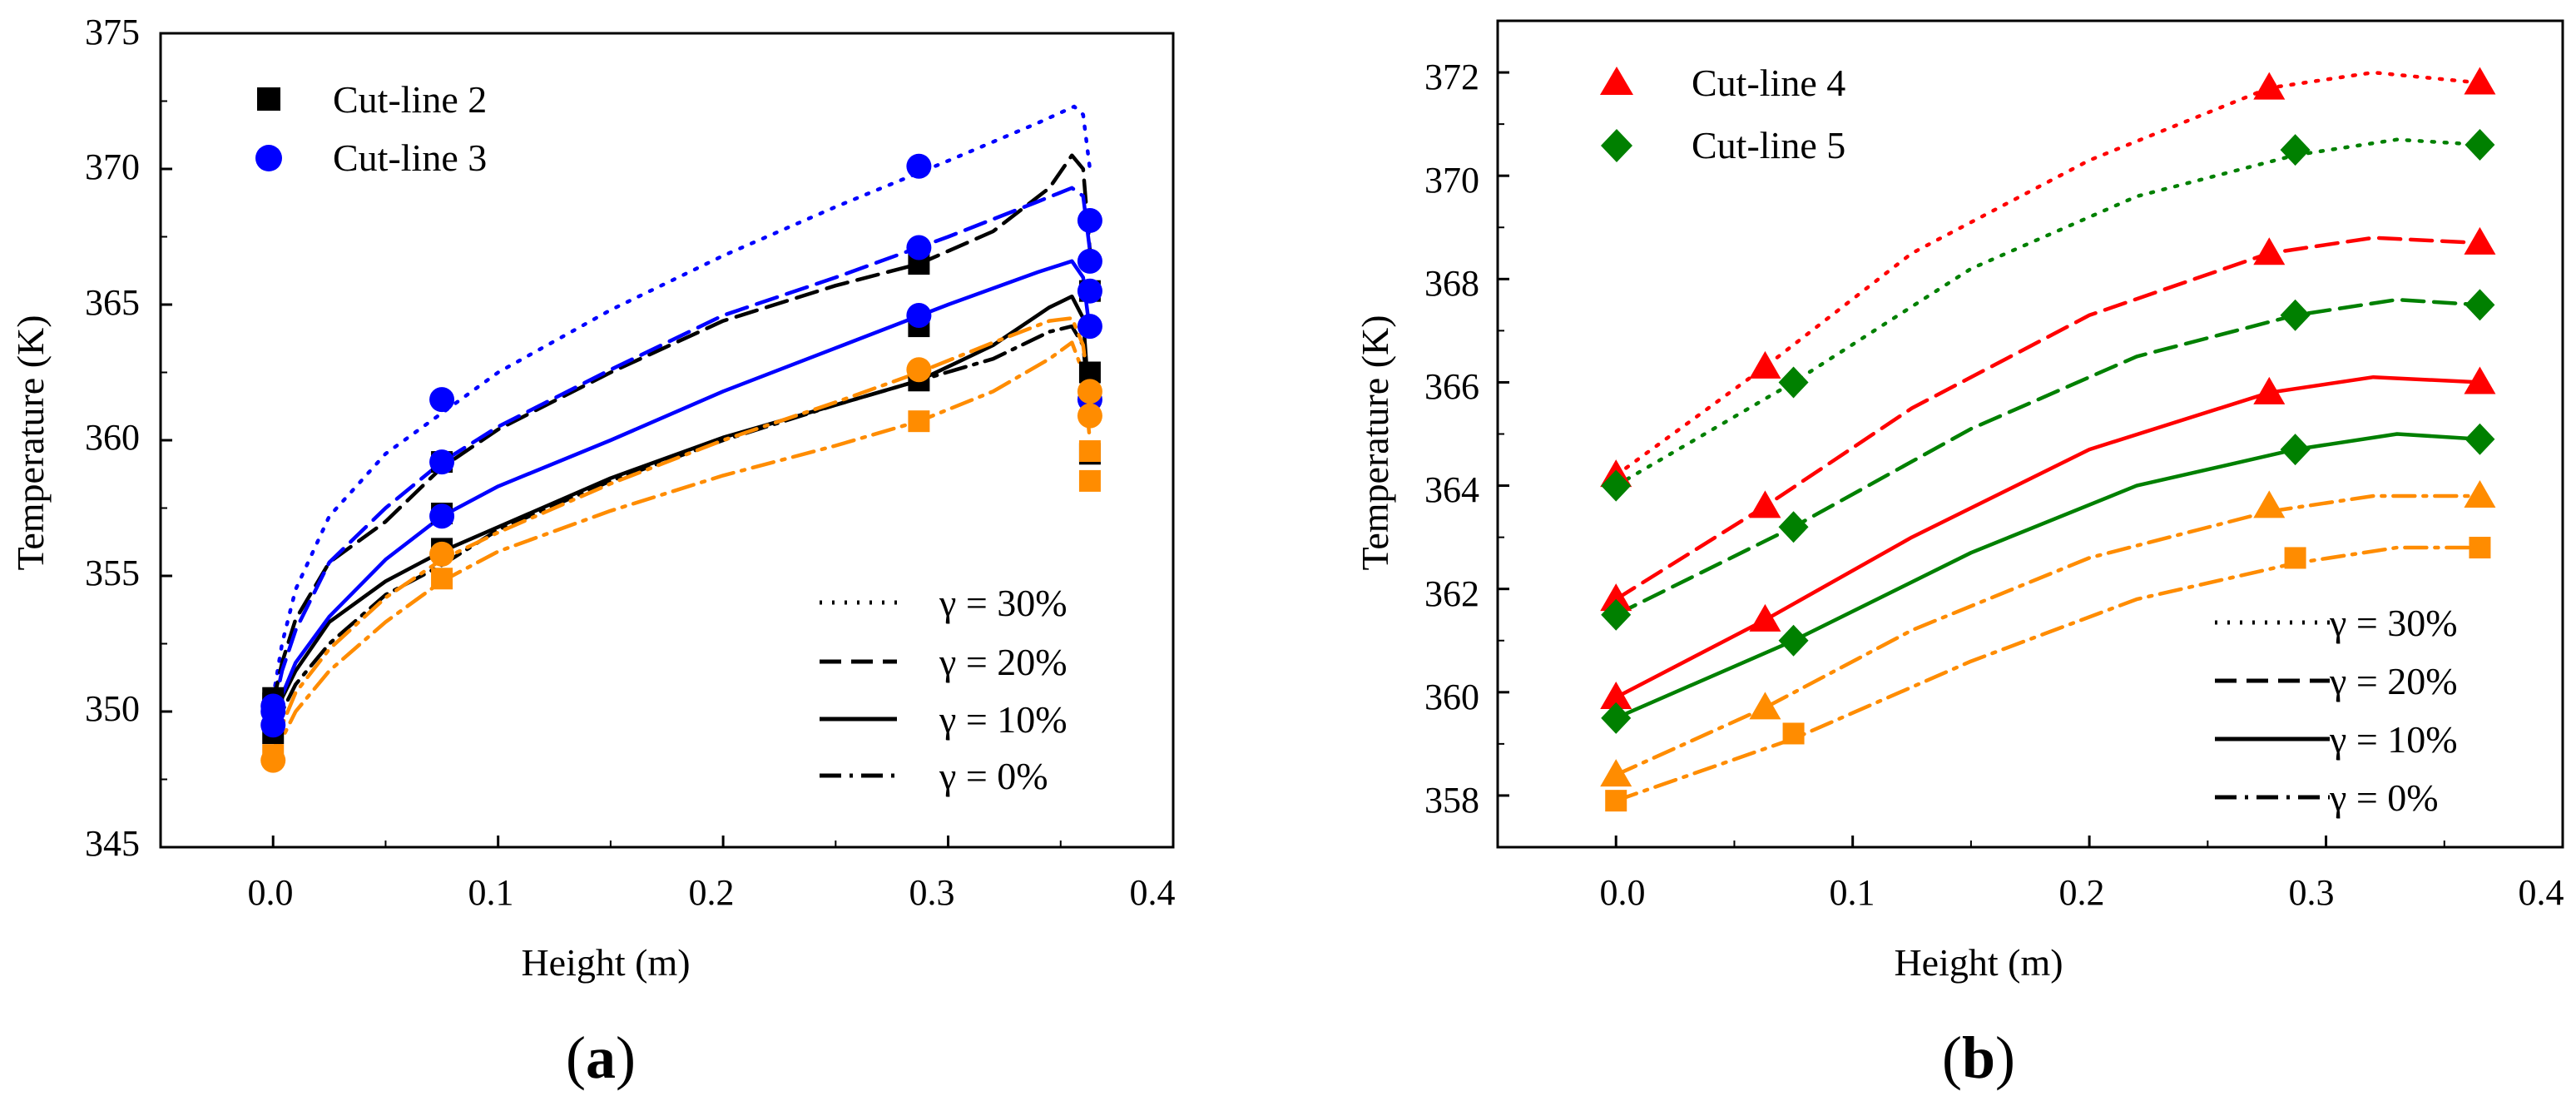  What do you see at coordinates (371, 129) in the screenshot?
I see `marker-legend-a: Cut-line 2 Cut-line 3` at bounding box center [371, 129].